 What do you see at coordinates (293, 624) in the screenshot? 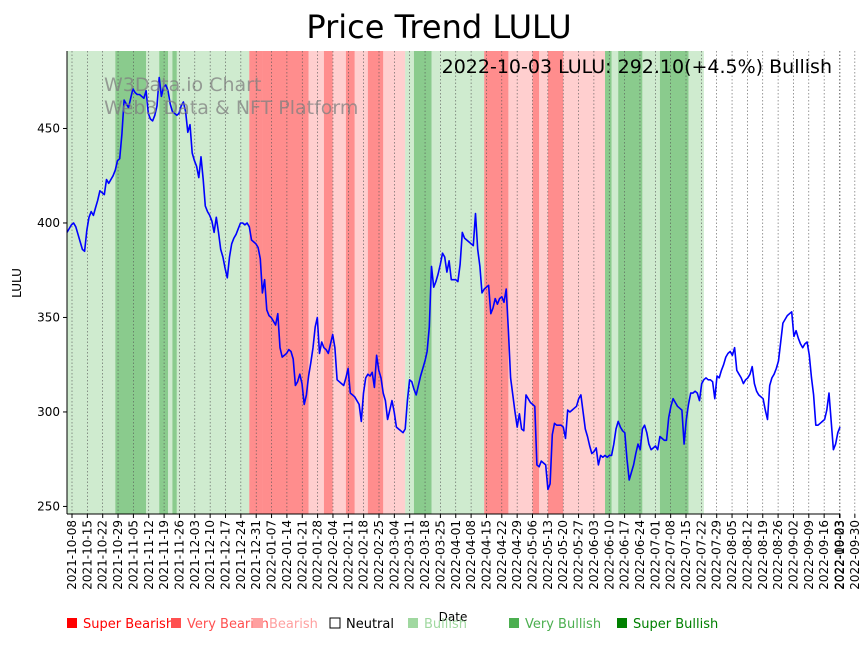
I see `legend-label-bearish: Bearish` at bounding box center [293, 624].